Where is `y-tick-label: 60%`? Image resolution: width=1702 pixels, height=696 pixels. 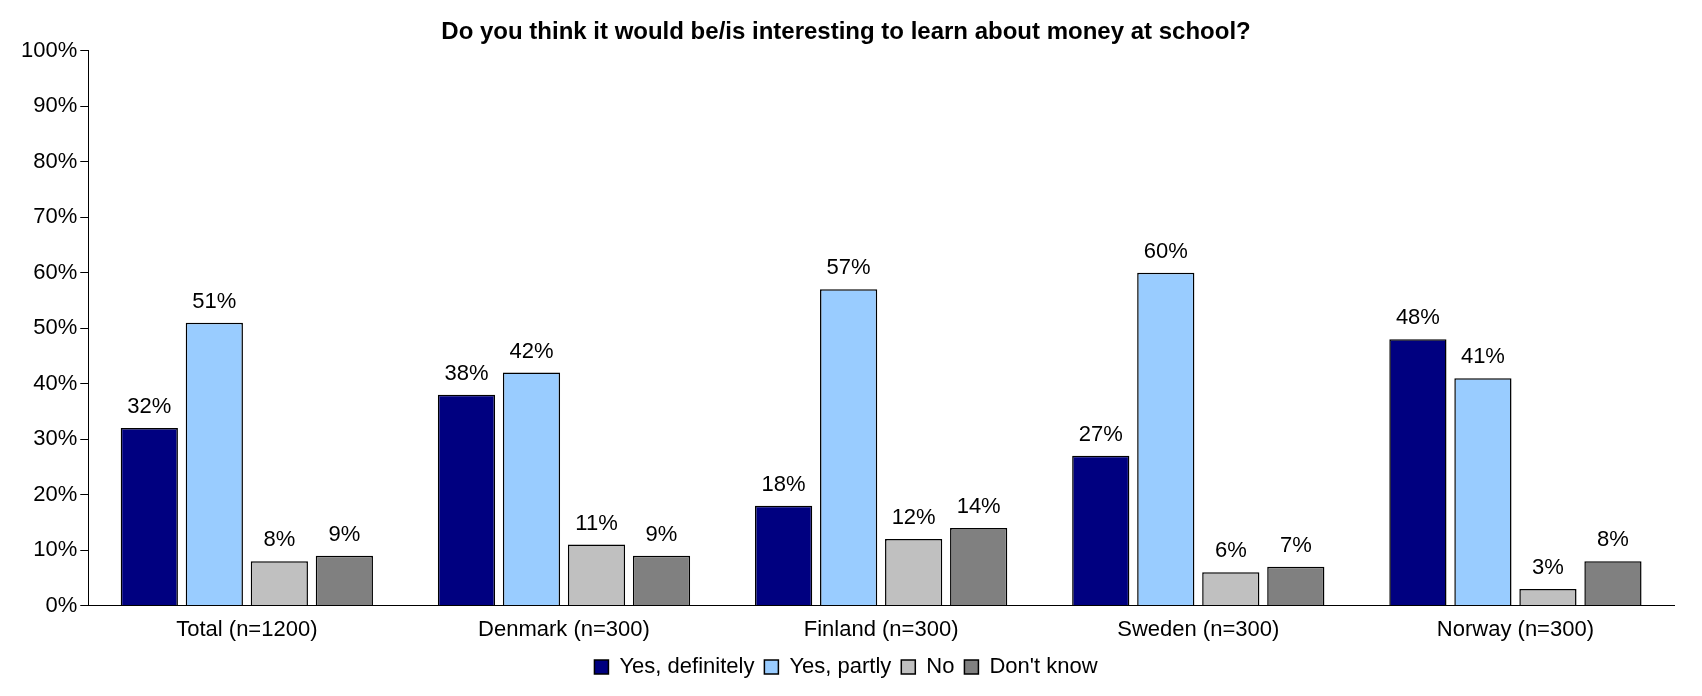 y-tick-label: 60% is located at coordinates (55, 271).